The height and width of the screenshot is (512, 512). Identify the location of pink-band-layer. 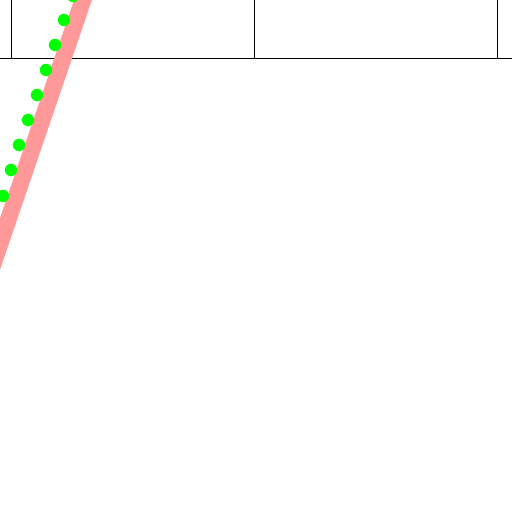
(46, 135).